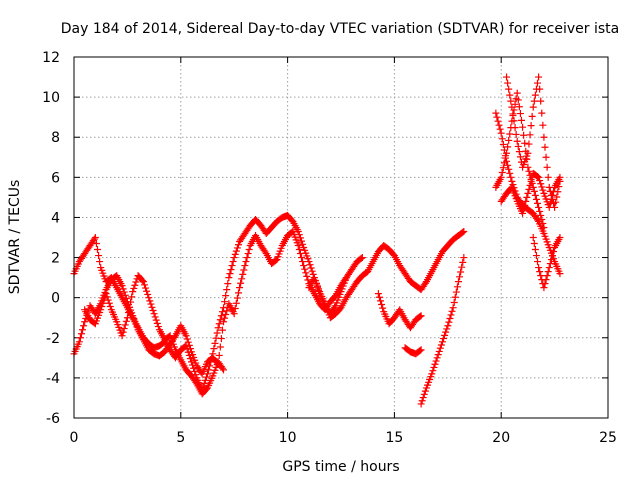 This screenshot has width=640, height=480. What do you see at coordinates (394, 438) in the screenshot?
I see `x-tick-label: 15` at bounding box center [394, 438].